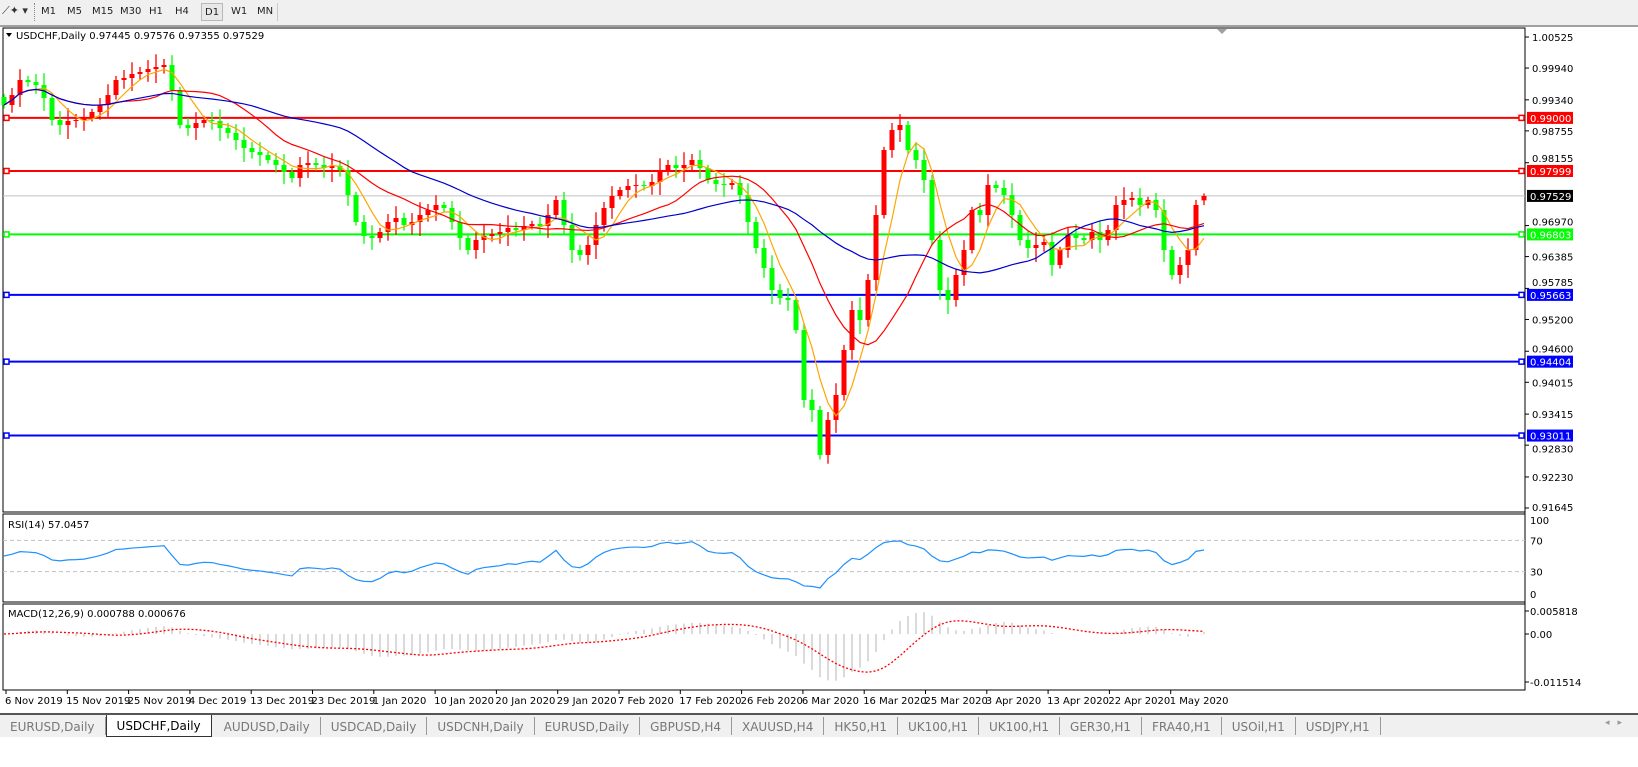 The width and height of the screenshot is (1638, 767). I want to click on tab-fra40-h1: FRA40,H1, so click(1182, 726).